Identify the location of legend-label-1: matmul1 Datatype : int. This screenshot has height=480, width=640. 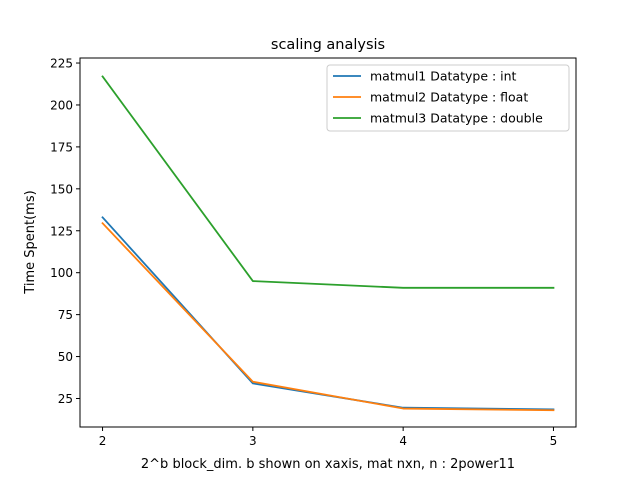
(443, 76).